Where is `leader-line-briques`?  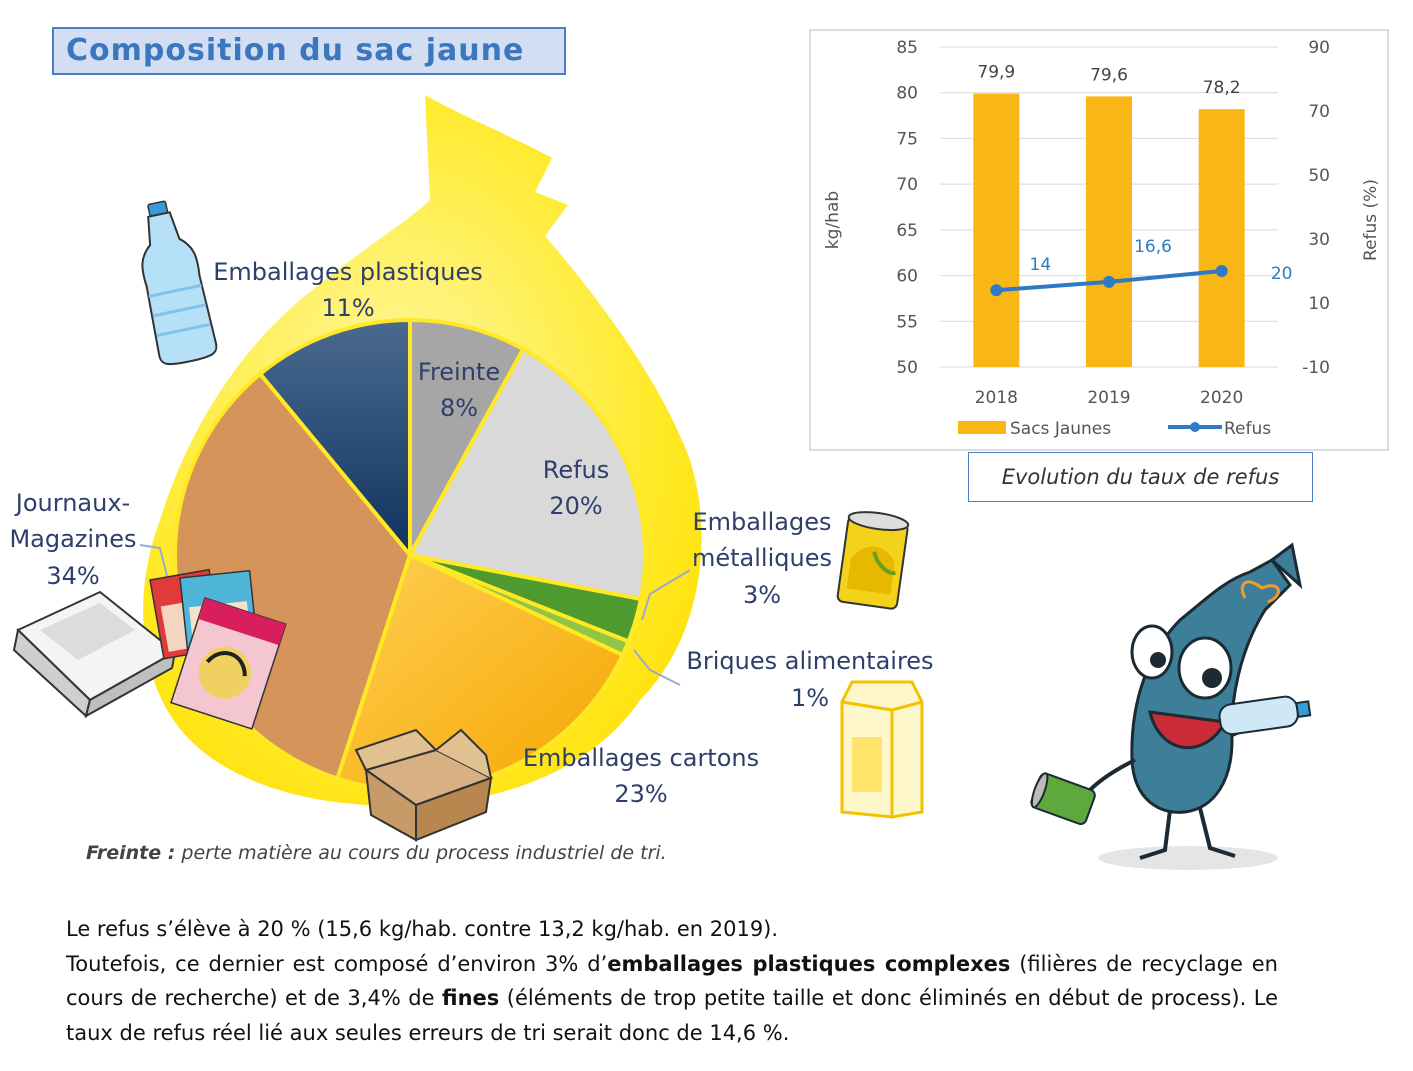
leader-line-briques is located at coordinates (657, 667).